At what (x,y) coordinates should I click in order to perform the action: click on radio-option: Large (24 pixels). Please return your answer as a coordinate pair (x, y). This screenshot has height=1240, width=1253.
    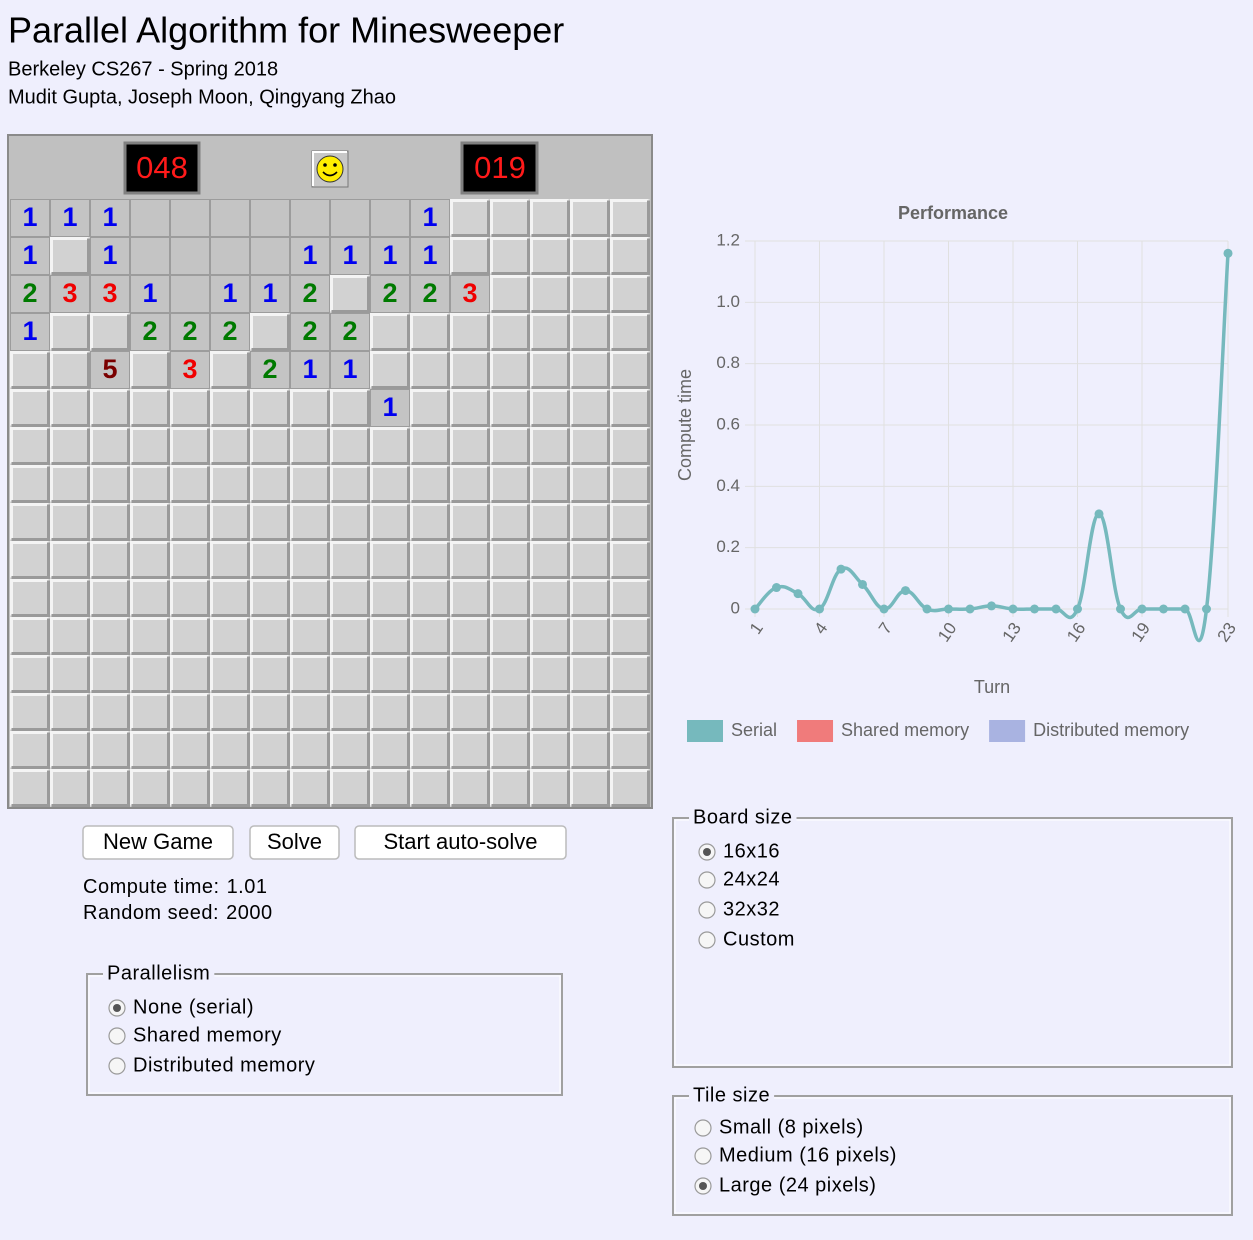
    Looking at the image, I should click on (785, 1185).